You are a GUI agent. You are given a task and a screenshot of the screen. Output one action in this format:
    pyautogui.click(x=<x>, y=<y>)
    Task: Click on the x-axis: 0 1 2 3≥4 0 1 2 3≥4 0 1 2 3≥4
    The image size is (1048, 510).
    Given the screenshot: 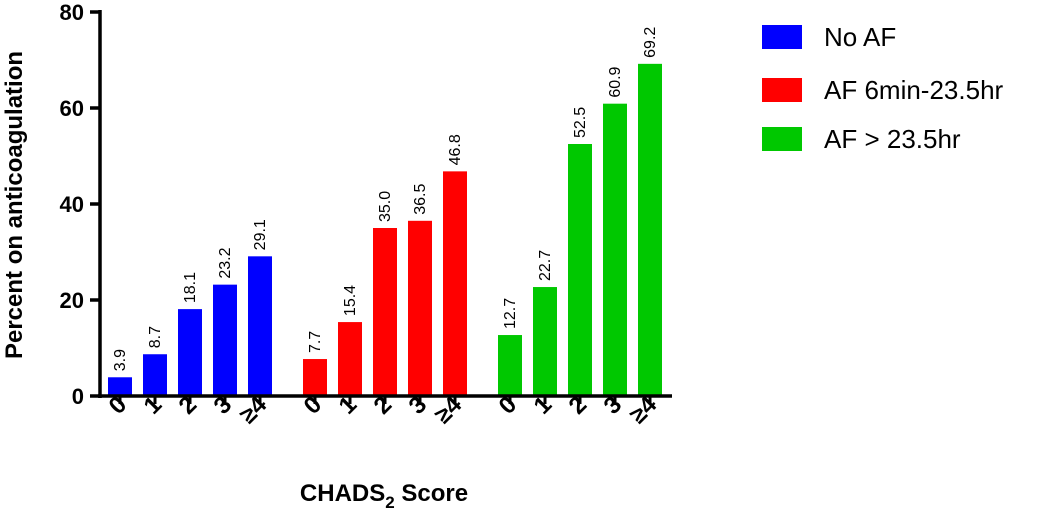 What is the action you would take?
    pyautogui.click(x=385, y=410)
    